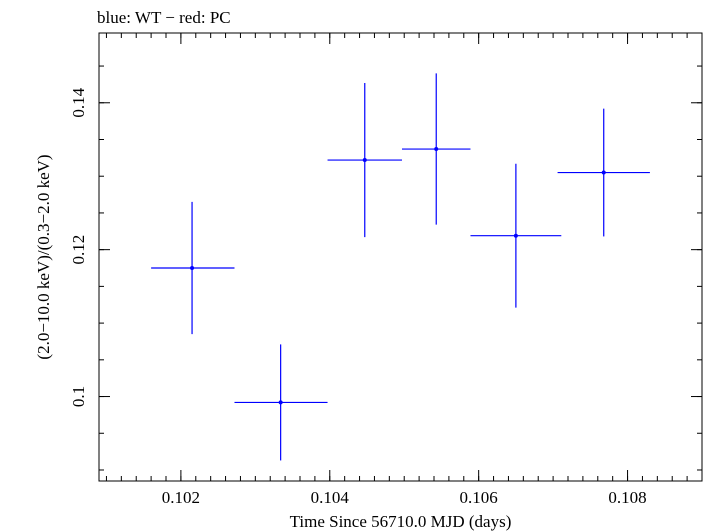 This screenshot has height=532, width=705. Describe the element at coordinates (78, 396) in the screenshot. I see `y-tick-label: 0.1` at that location.